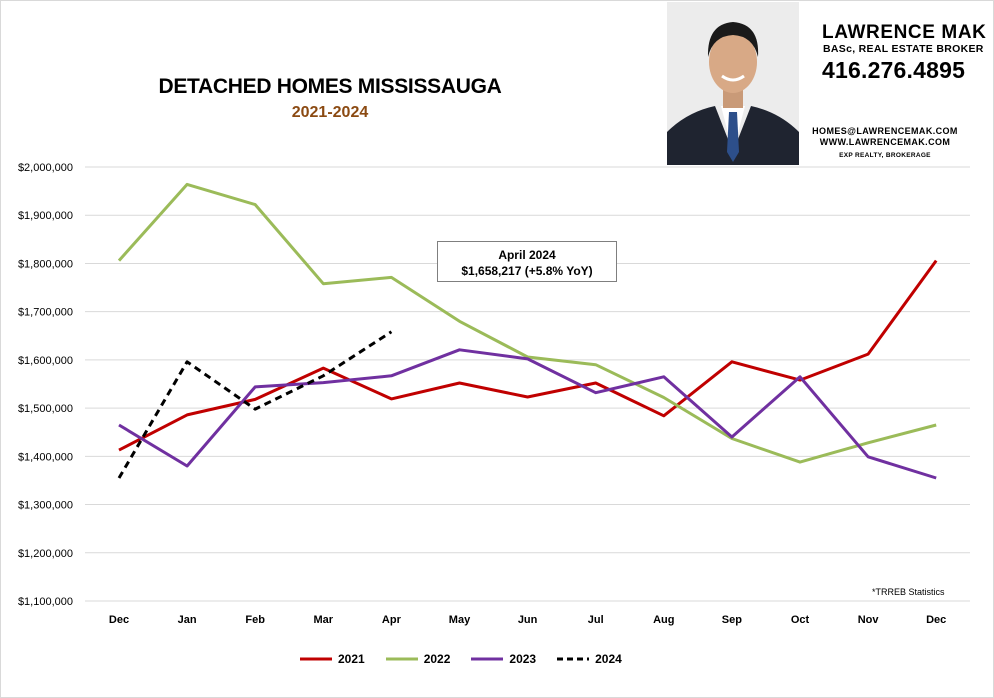  I want to click on x-tick-label: Apr, so click(392, 620).